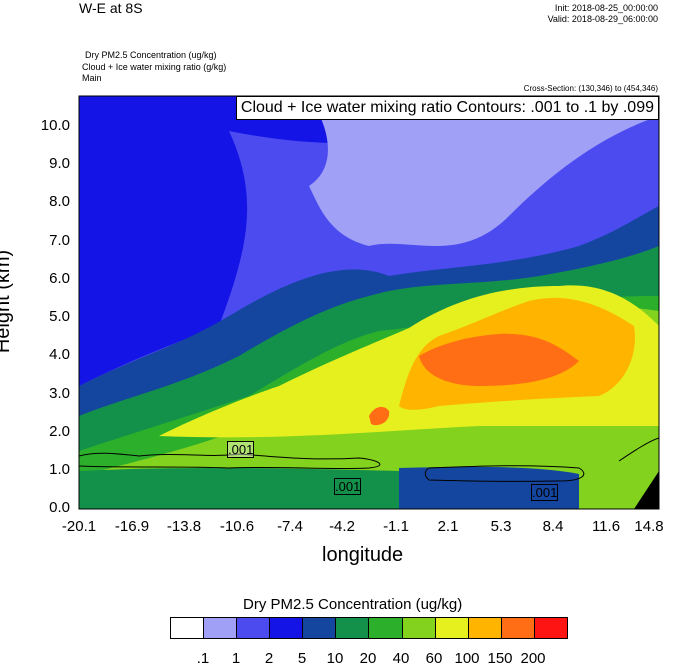 This screenshot has height=667, width=674. What do you see at coordinates (151, 55) in the screenshot?
I see `field-name-1: Dry PM2.5 Concentration (ug/kg)` at bounding box center [151, 55].